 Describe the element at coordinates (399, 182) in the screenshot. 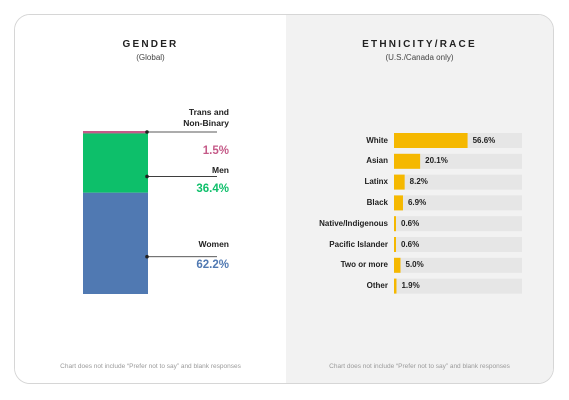

I see `eth-bar-latinx` at that location.